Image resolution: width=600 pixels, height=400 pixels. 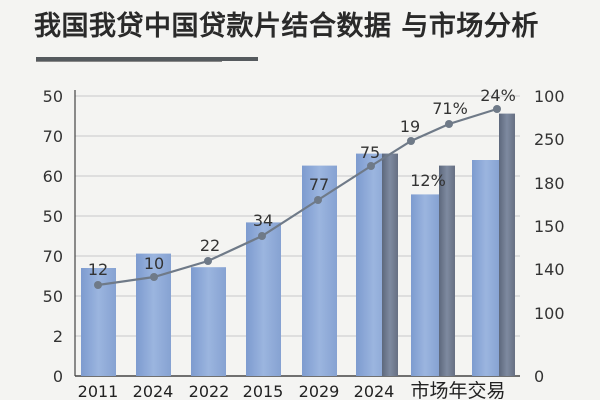 I want to click on right-tick-label: 250, so click(x=549, y=139).